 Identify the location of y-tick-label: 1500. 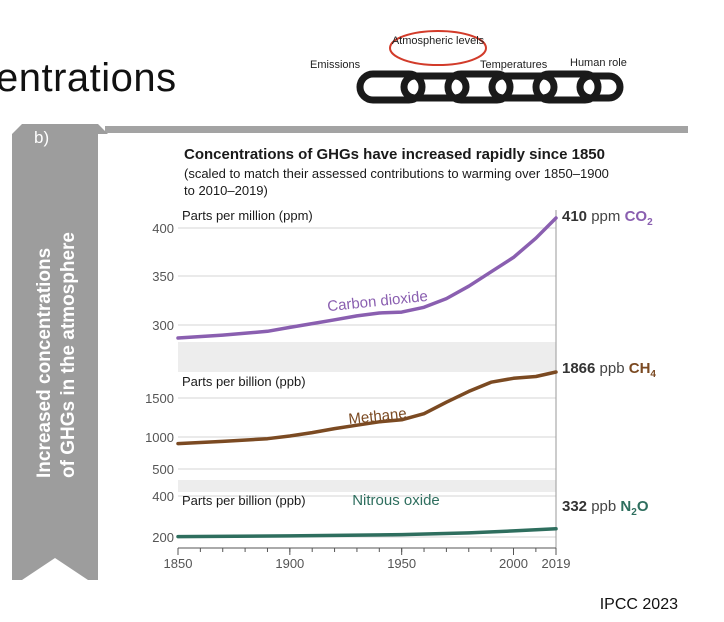
(159, 398).